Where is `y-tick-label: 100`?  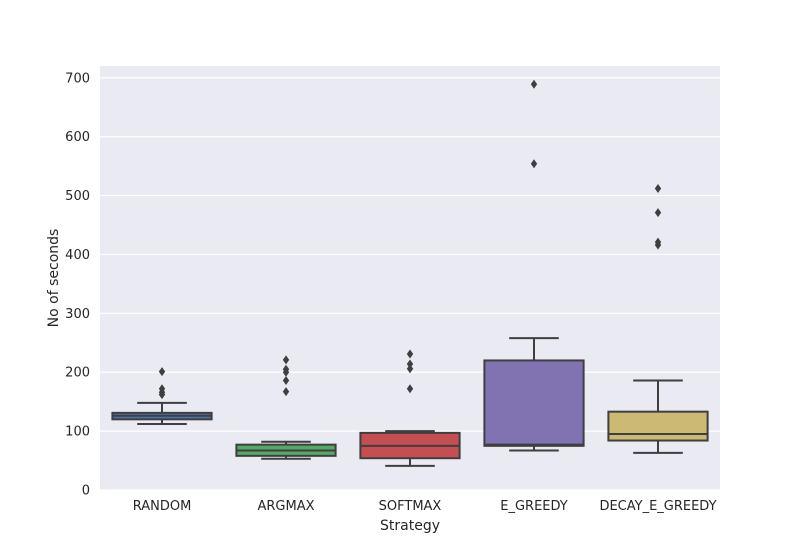
y-tick-label: 100 is located at coordinates (77, 432).